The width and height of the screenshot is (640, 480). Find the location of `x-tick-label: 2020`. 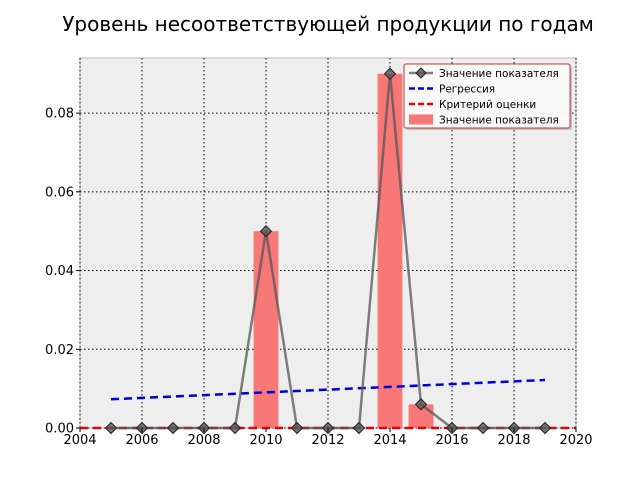

x-tick-label: 2020 is located at coordinates (575, 440).